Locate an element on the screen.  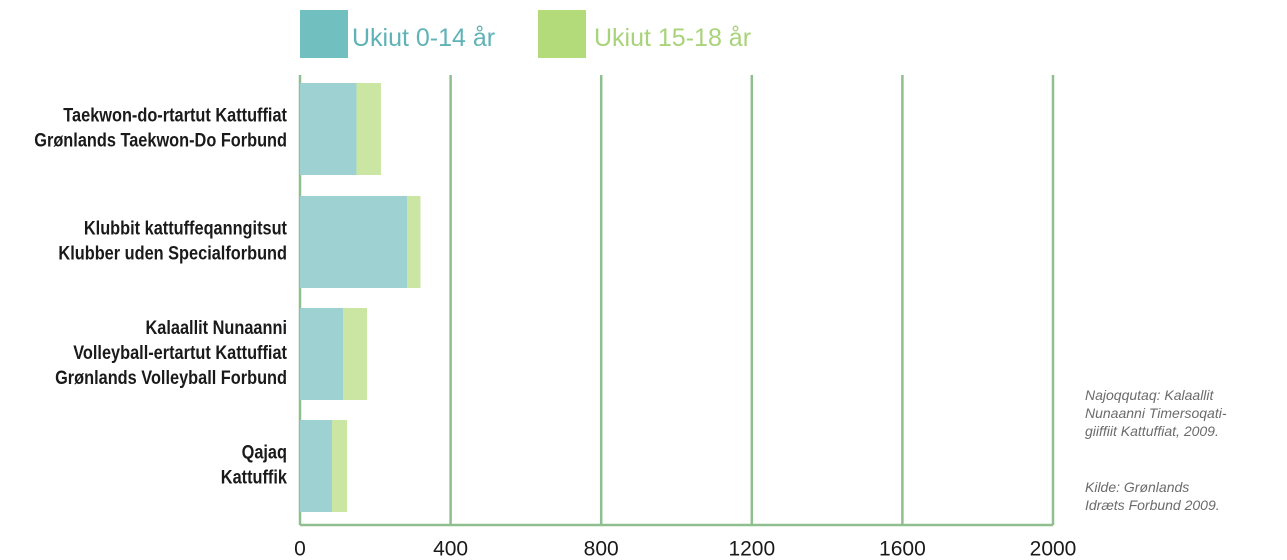
x-tick-label-2000: 2000 is located at coordinates (1053, 549).